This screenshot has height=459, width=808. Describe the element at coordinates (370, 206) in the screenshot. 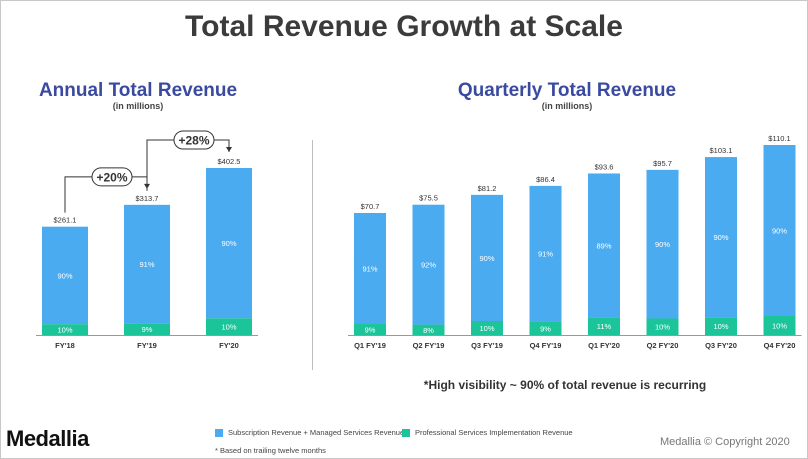

I see `quarterly-total-label-0: $70.7` at that location.